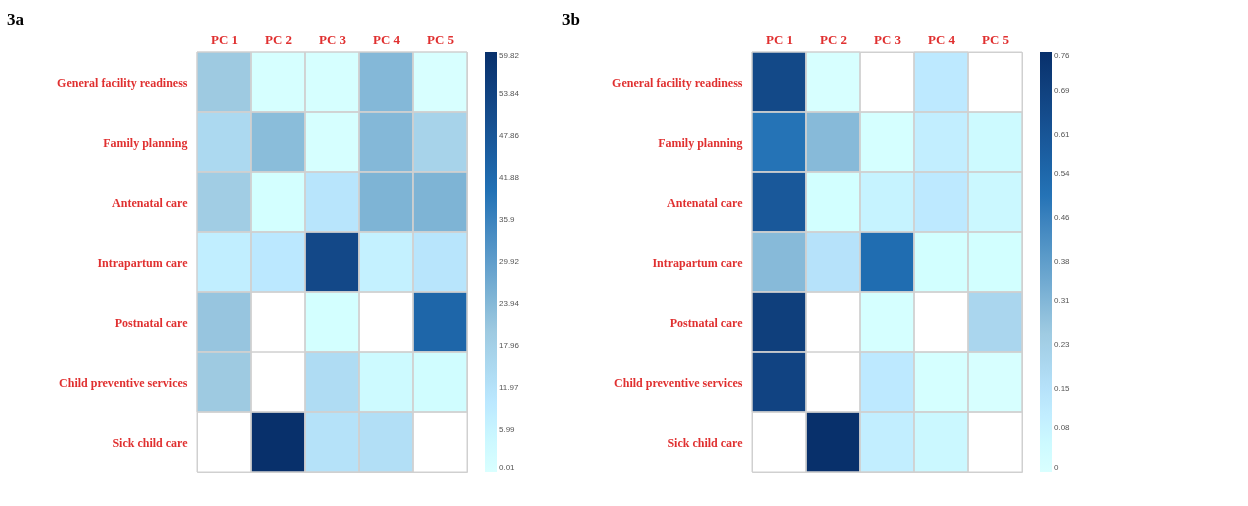  What do you see at coordinates (509, 261) in the screenshot?
I see `color-bar-label: 29.92` at bounding box center [509, 261].